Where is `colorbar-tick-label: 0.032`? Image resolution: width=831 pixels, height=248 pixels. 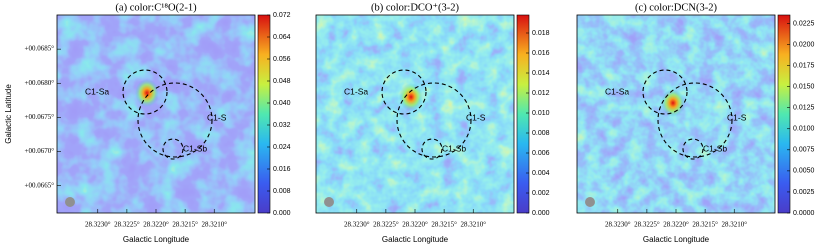
colorbar-tick-label: 0.032 is located at coordinates (282, 125).